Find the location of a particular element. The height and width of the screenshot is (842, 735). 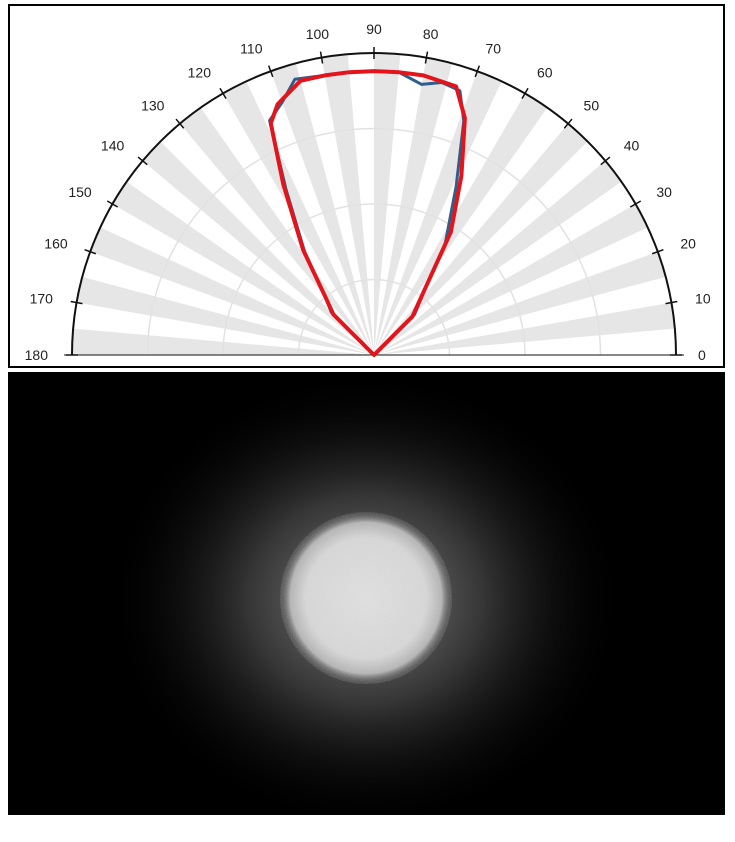

angle-tick-label: 140 is located at coordinates (113, 145).